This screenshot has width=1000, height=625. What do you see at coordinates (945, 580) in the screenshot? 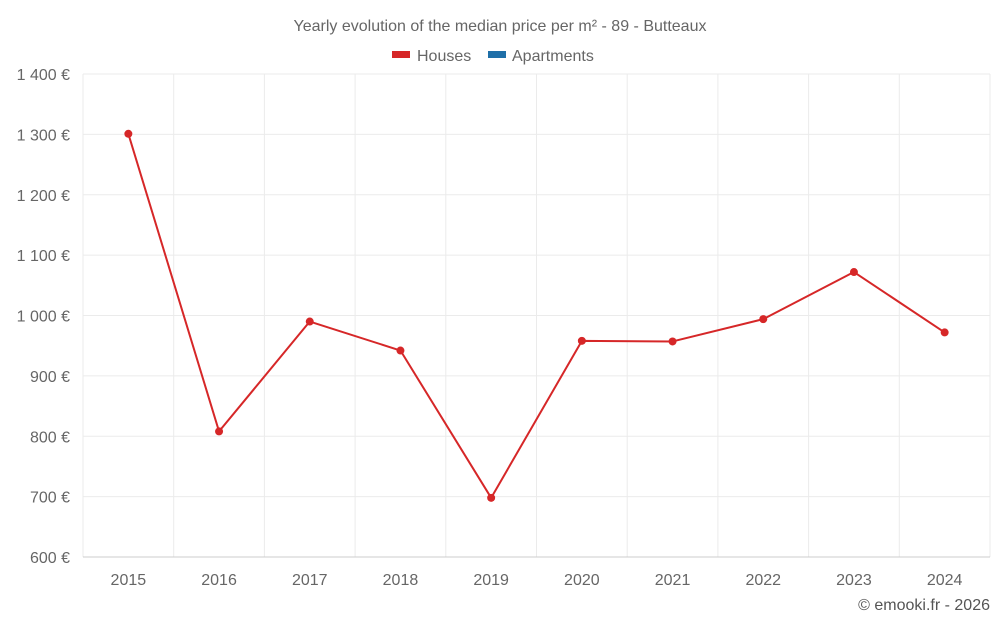
I see `x-tick-label: 2024` at bounding box center [945, 580].